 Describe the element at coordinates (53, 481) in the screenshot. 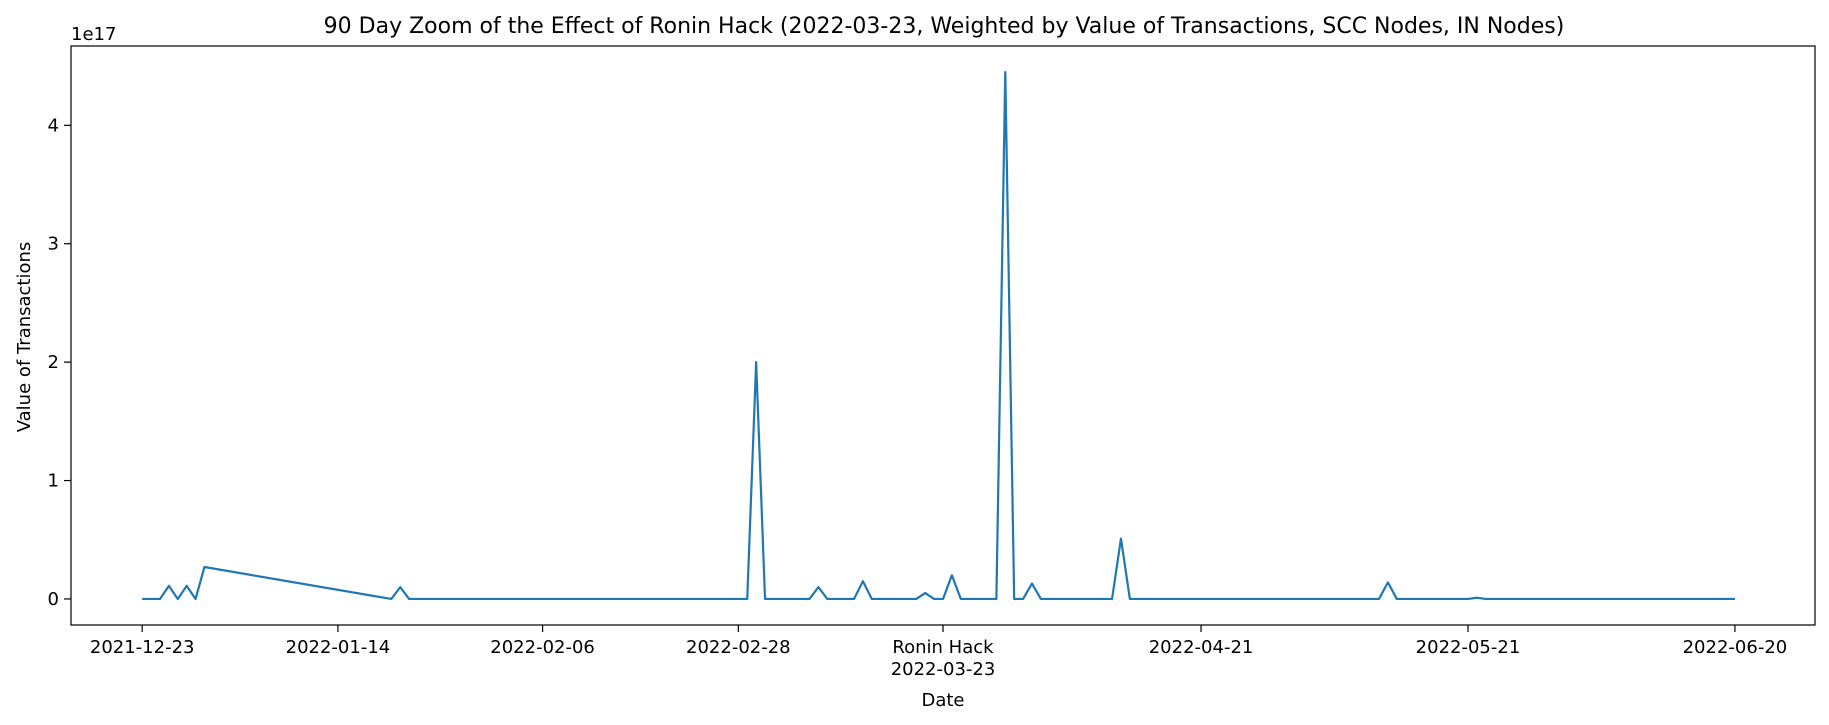

I see `y-tick-label: 1` at that location.